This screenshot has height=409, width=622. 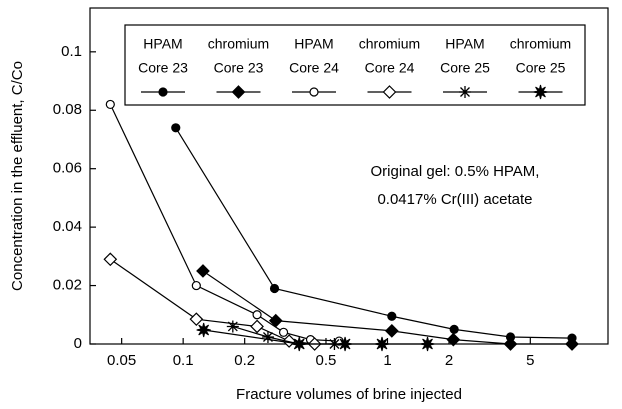 I want to click on x-tick-label: 2, so click(x=449, y=360).